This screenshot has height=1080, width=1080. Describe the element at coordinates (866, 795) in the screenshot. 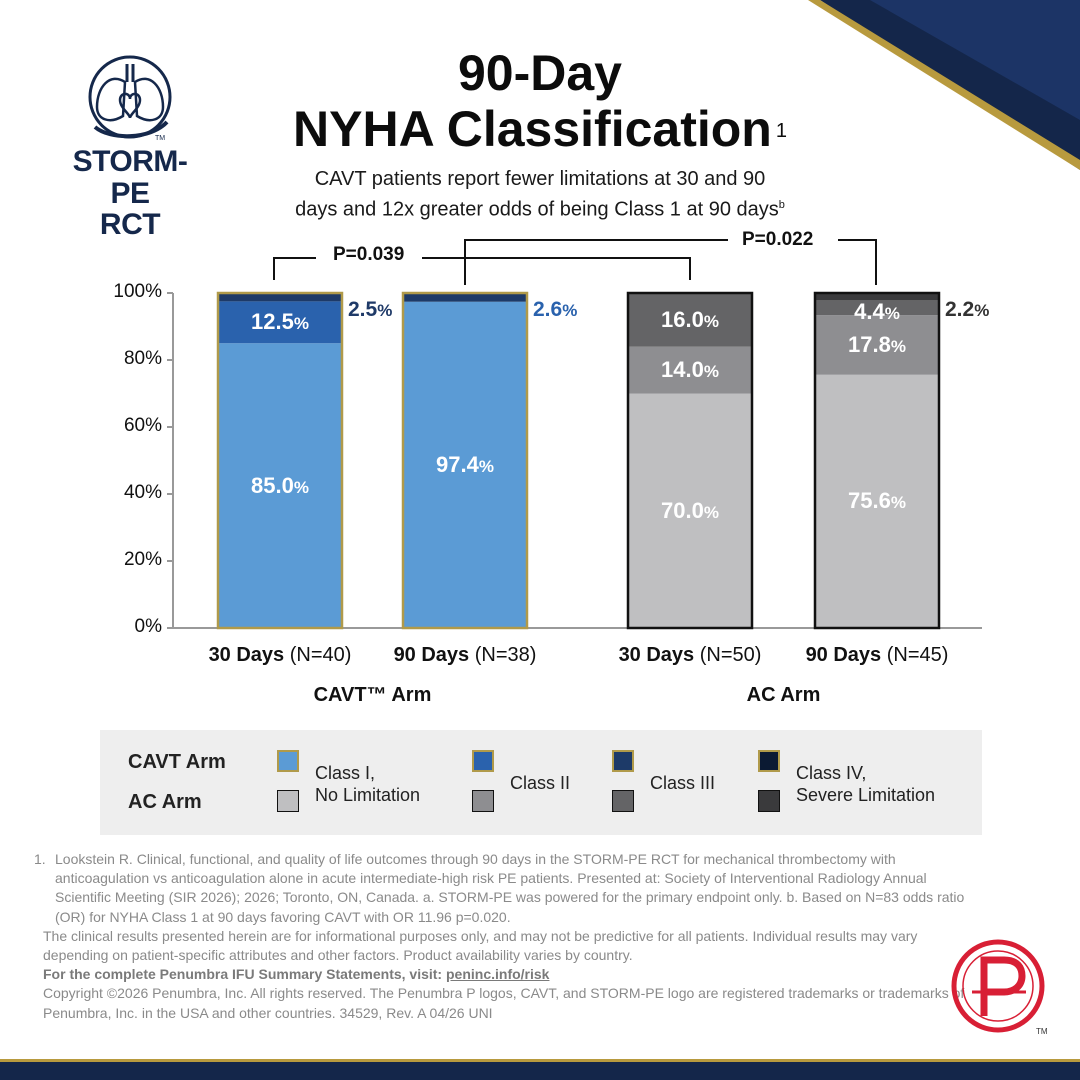

I see `legend-class4-line2: Severe Limitation` at that location.